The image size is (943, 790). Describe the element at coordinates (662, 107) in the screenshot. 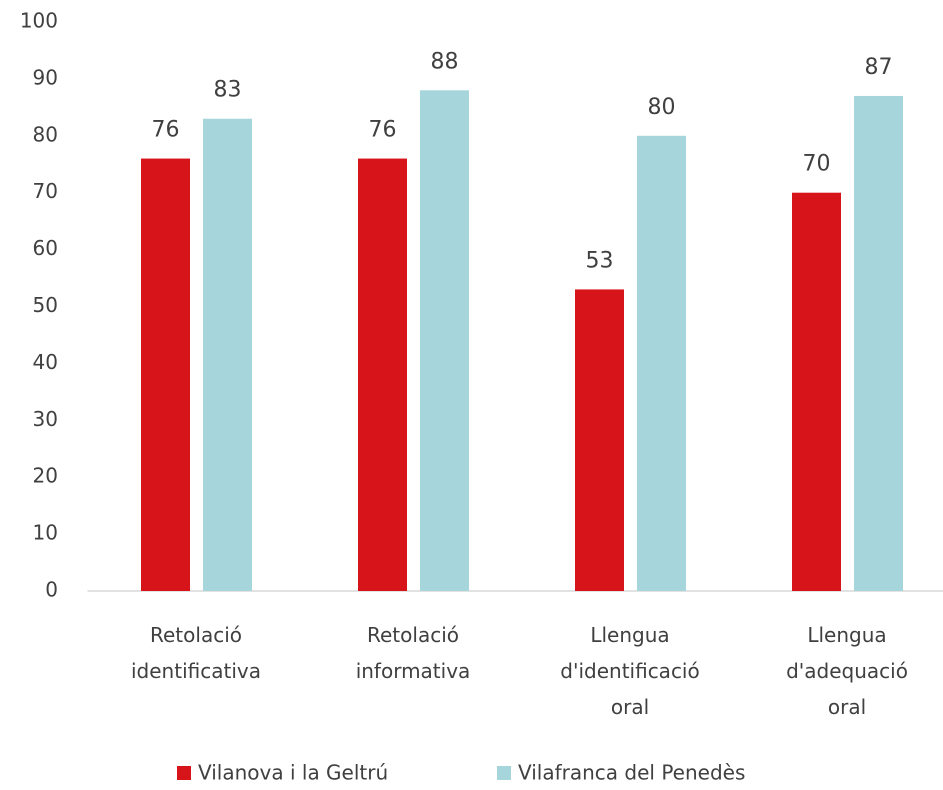

I see `data-label: 80` at that location.